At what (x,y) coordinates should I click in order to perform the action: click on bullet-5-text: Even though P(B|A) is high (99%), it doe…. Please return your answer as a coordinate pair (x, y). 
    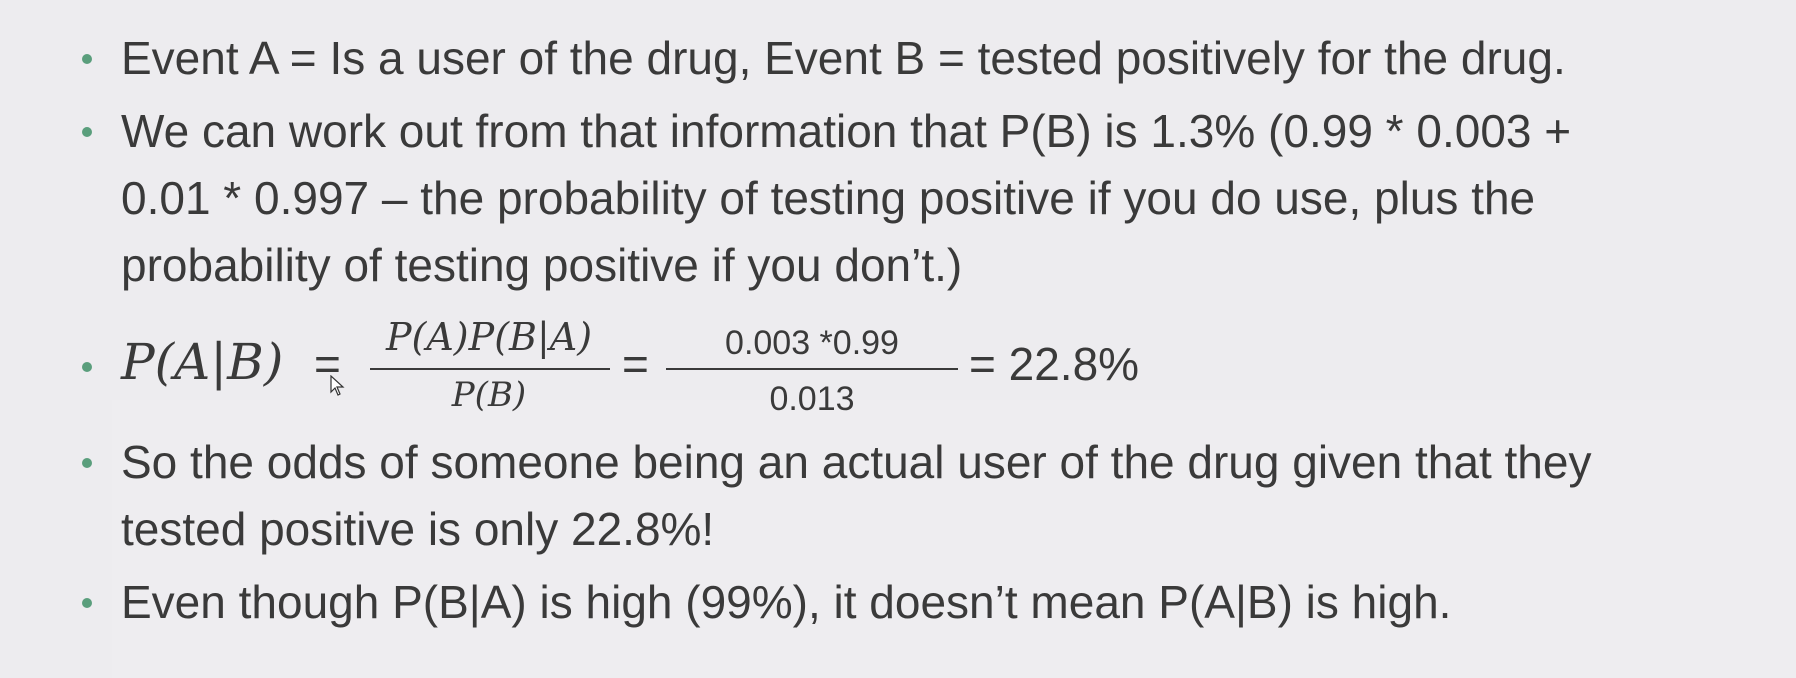
    Looking at the image, I should click on (786, 602).